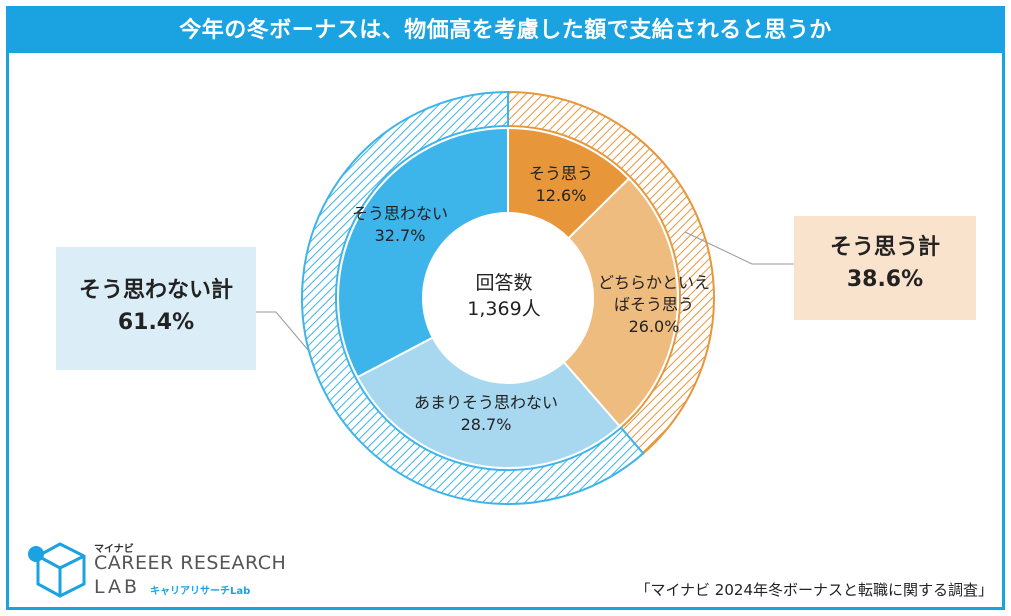  I want to click on callout-value: 38.6%, so click(885, 279).